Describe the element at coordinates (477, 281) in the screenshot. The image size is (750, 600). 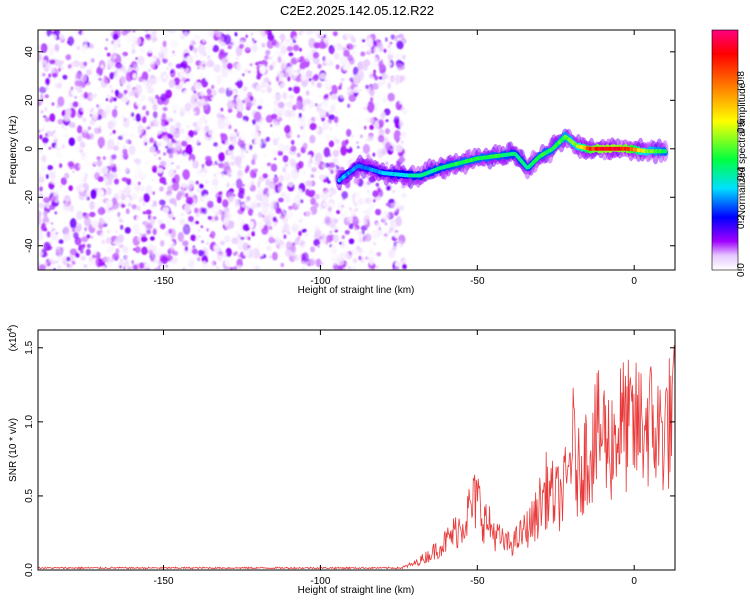
I see `x-tick-label: -50` at that location.